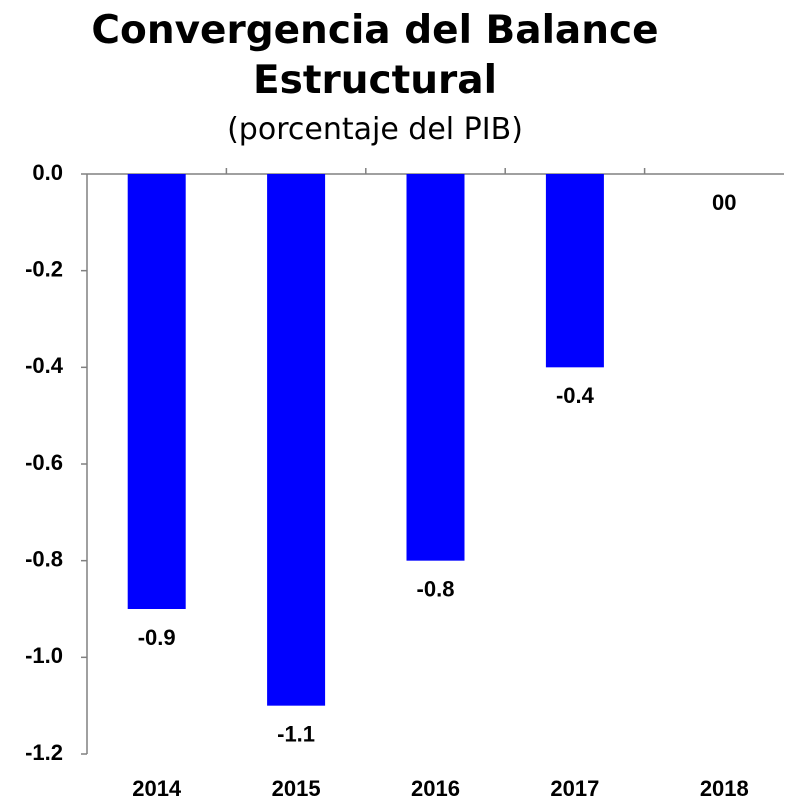  I want to click on y-tick-label: -0.2, so click(44, 268).